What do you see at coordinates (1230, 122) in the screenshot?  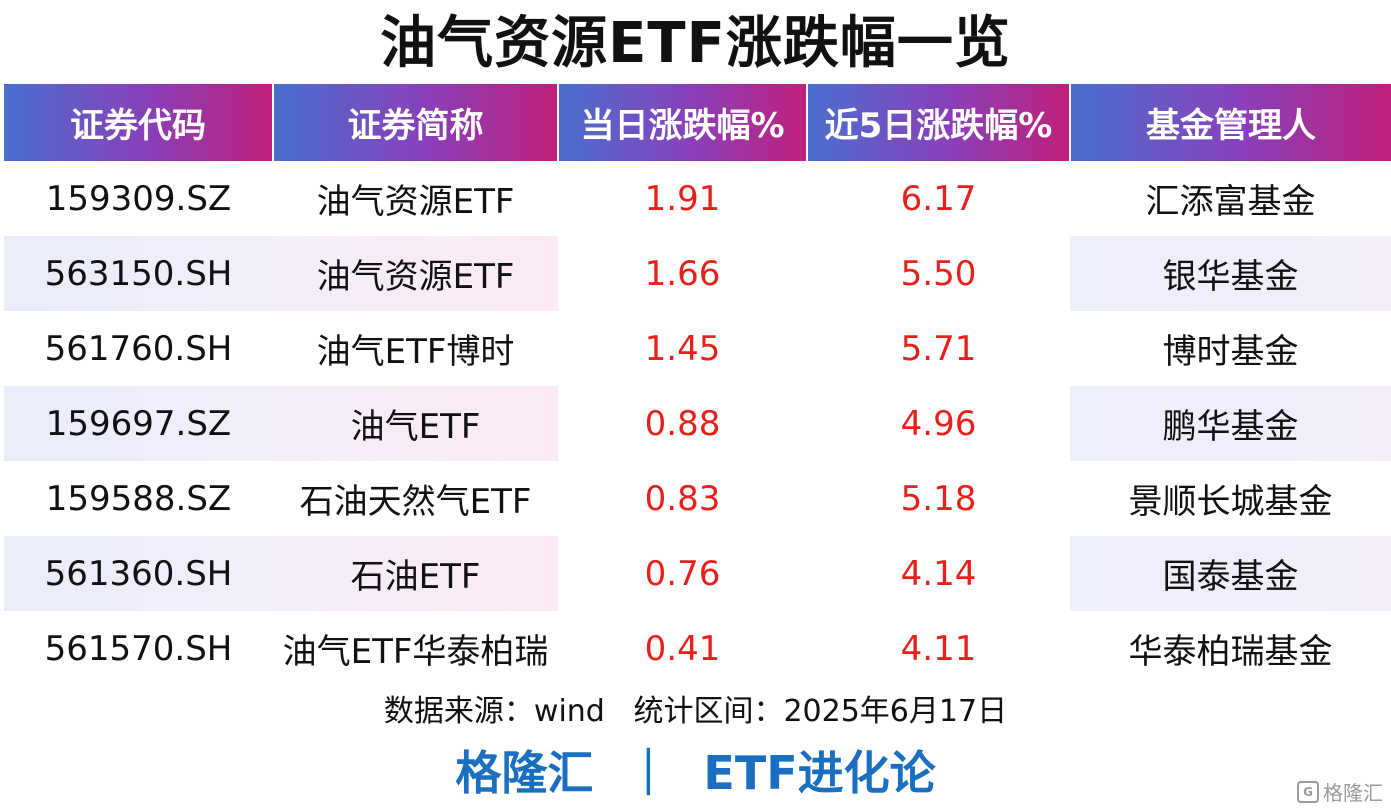 I see `header-manager: 基金管理人` at bounding box center [1230, 122].